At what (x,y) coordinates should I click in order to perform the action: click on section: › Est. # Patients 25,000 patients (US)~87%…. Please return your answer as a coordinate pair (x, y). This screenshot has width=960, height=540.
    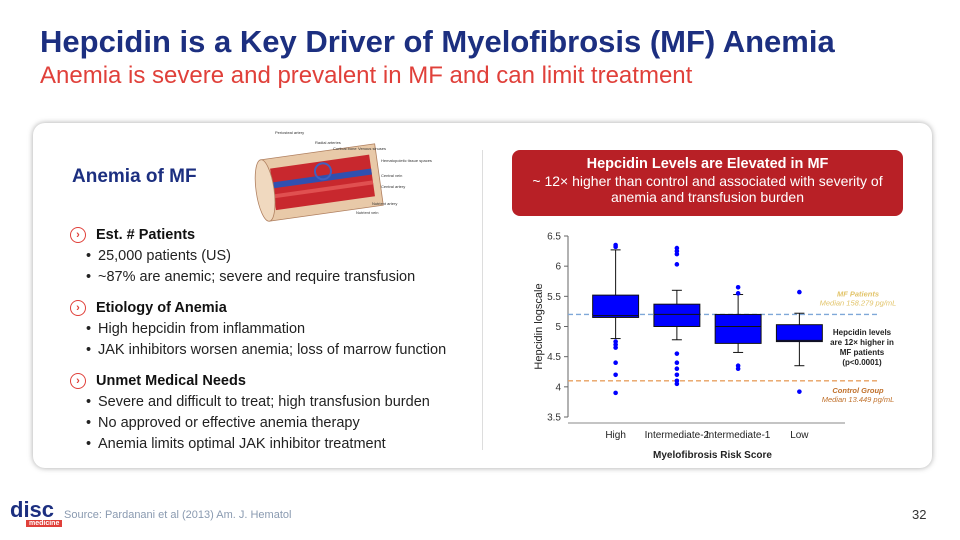
    Looking at the image, I should click on (271, 256).